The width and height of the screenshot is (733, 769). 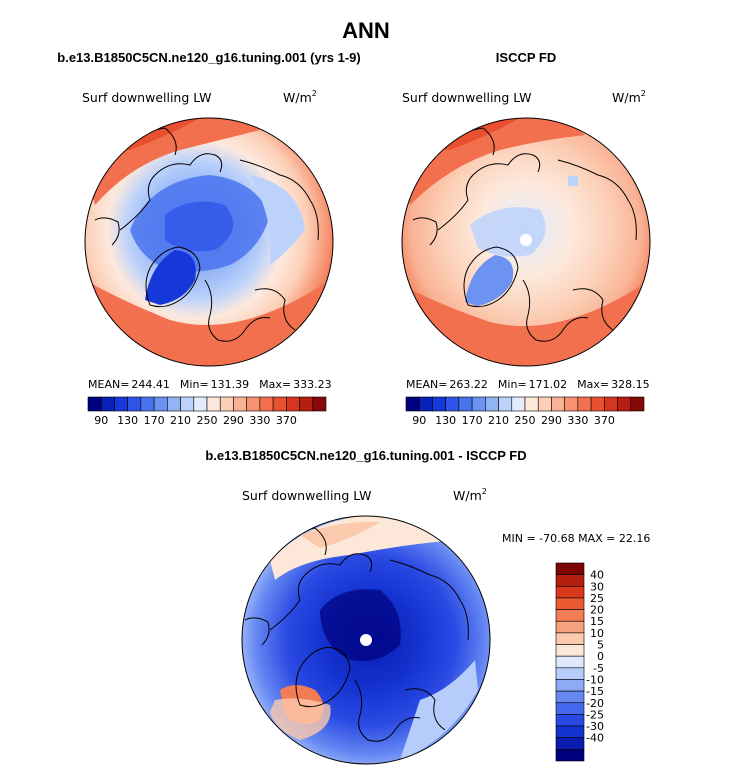 I want to click on panel-model-stats: MEAN= 244.41 Min= 131.39 Max= 333.23, so click(x=210, y=384).